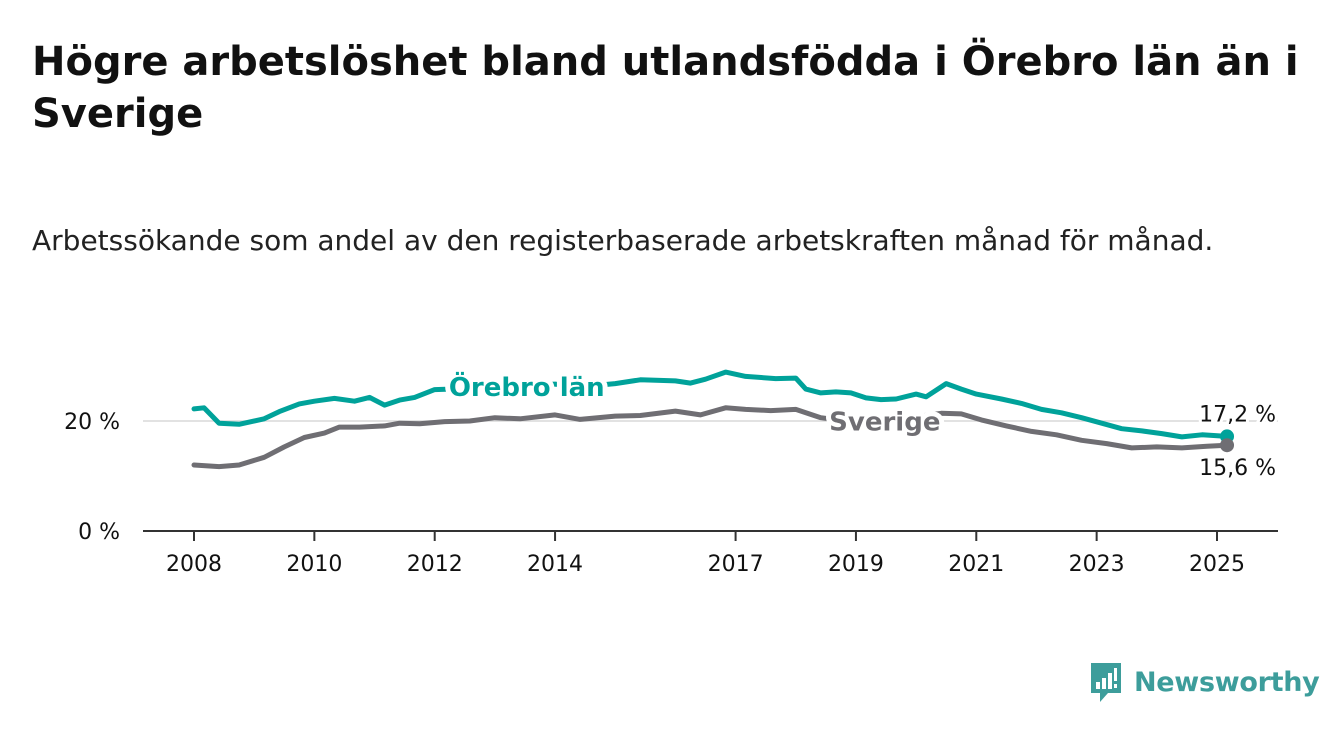 The height and width of the screenshot is (734, 1340). What do you see at coordinates (710, 437) in the screenshot?
I see `series-line-sverige` at bounding box center [710, 437].